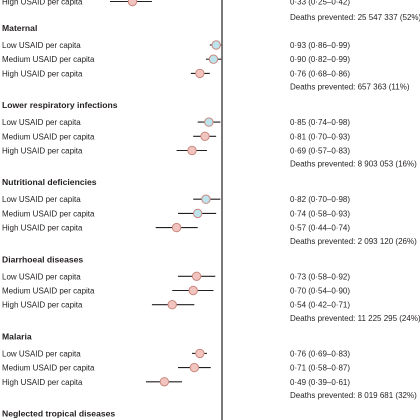 The image size is (420, 420). I want to click on deaths-prevented-label: Deaths prevented: 25 547 337 (52%), so click(355, 17).